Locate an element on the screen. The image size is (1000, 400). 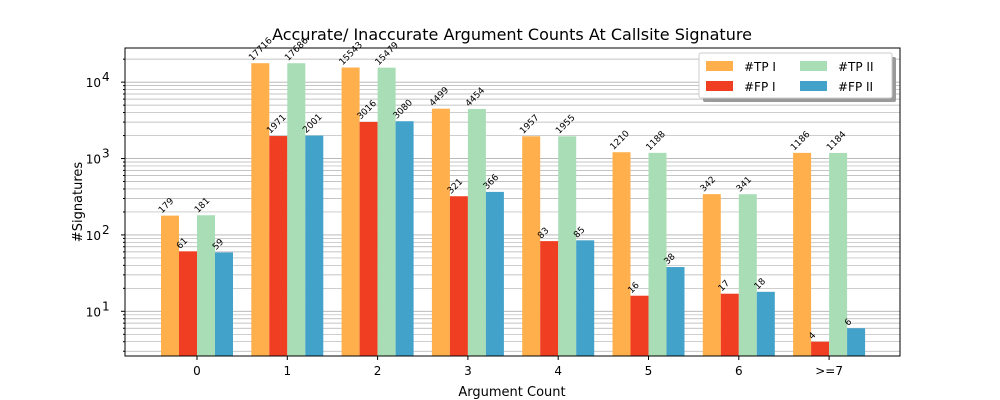
legend-label: #TP I is located at coordinates (760, 67).